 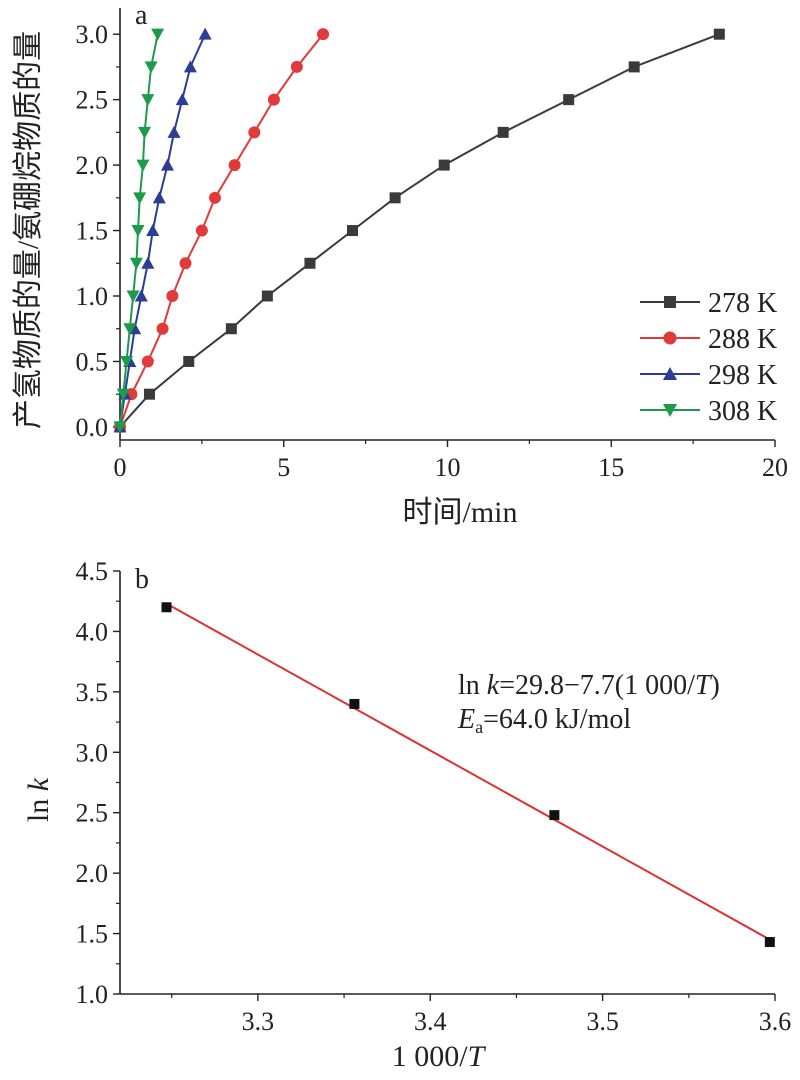 What do you see at coordinates (92, 994) in the screenshot?
I see `panel-b-y-tick-label: 1.0` at bounding box center [92, 994].